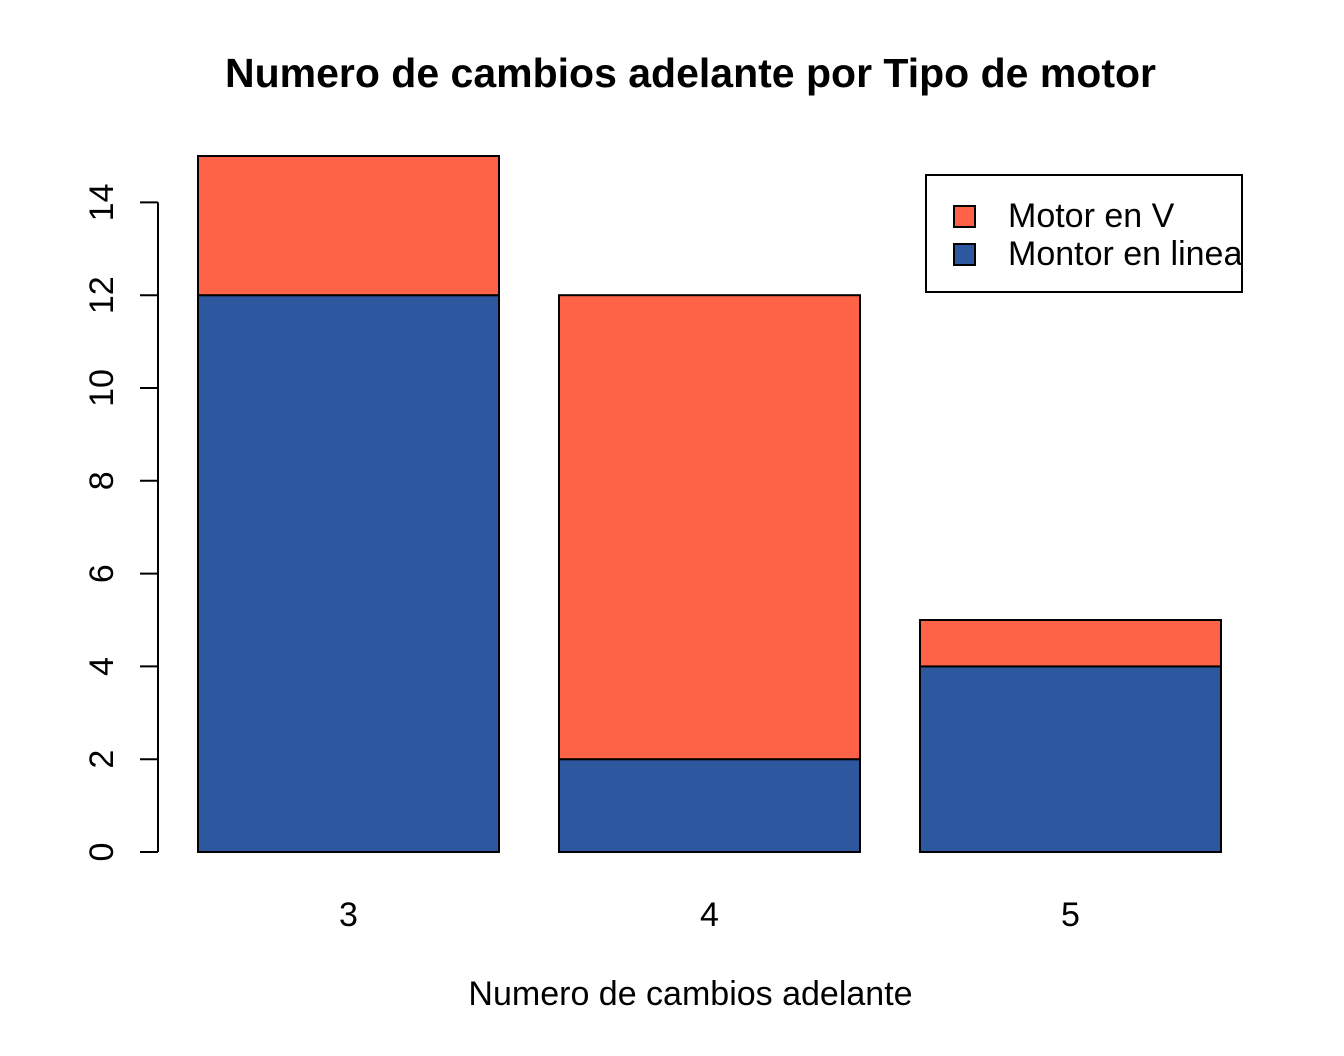  What do you see at coordinates (102, 295) in the screenshot?
I see `y-axis-tick-label: 12` at bounding box center [102, 295].